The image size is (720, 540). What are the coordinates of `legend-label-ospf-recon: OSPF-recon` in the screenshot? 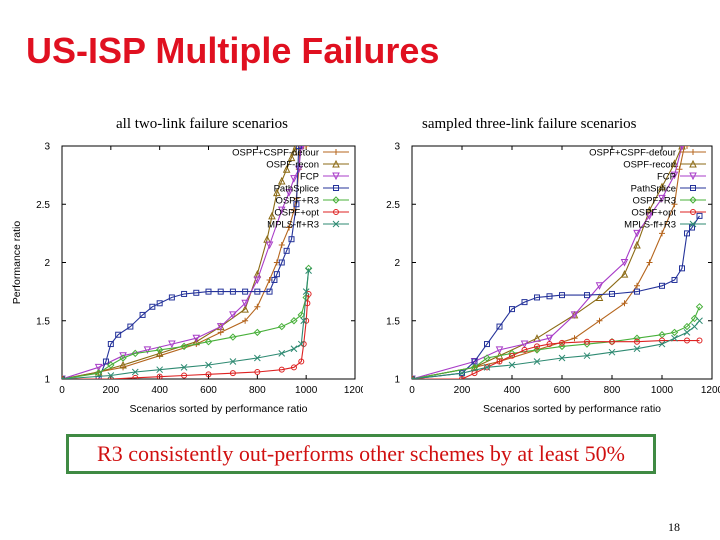 It's located at (292, 165).